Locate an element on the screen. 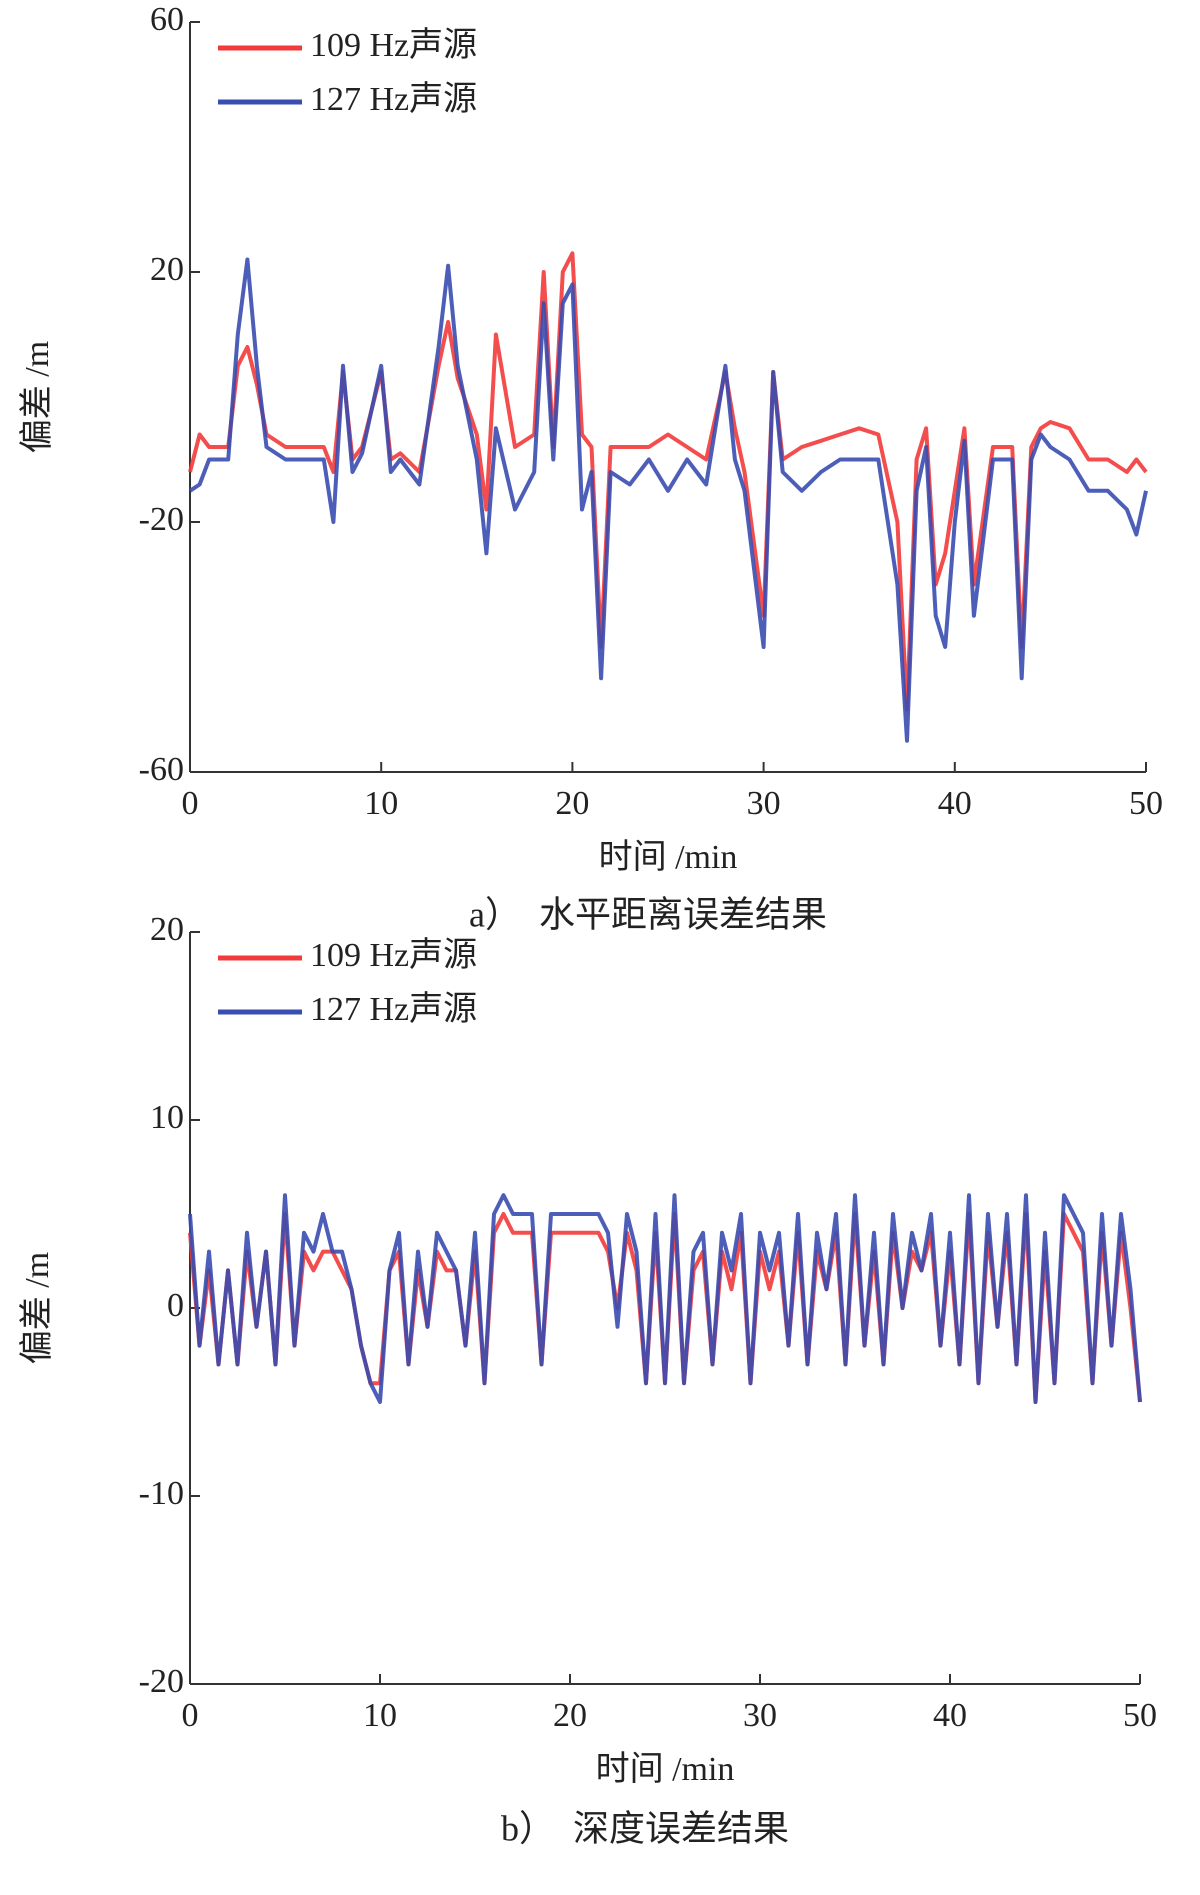  caption: b） 深度误差结果 is located at coordinates (645, 1828).